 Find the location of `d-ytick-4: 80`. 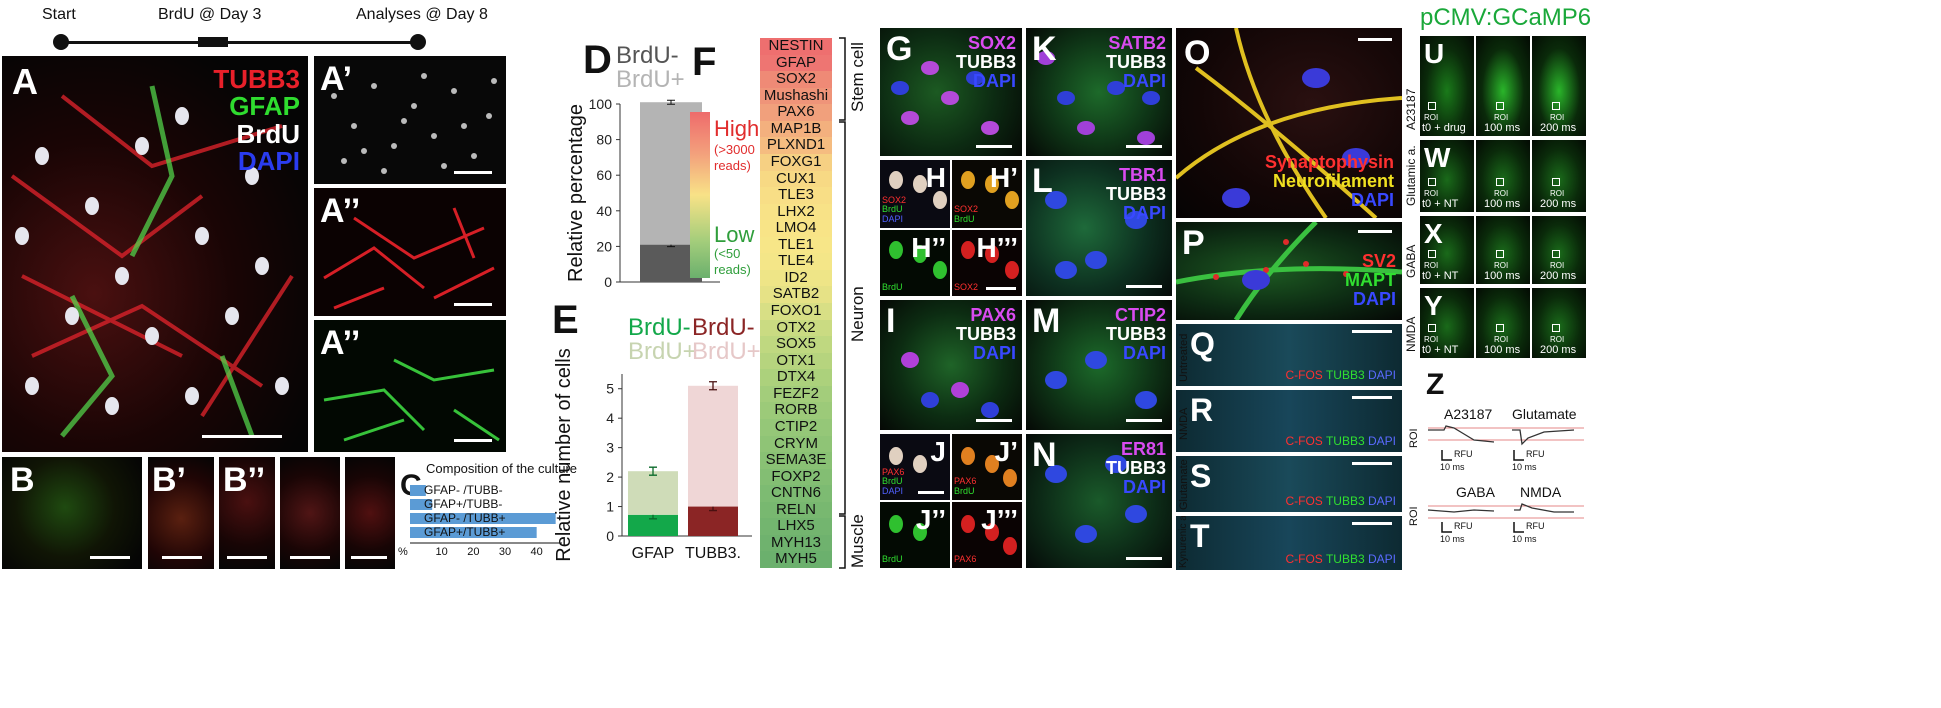

d-ytick-4: 80 is located at coordinates (604, 140).